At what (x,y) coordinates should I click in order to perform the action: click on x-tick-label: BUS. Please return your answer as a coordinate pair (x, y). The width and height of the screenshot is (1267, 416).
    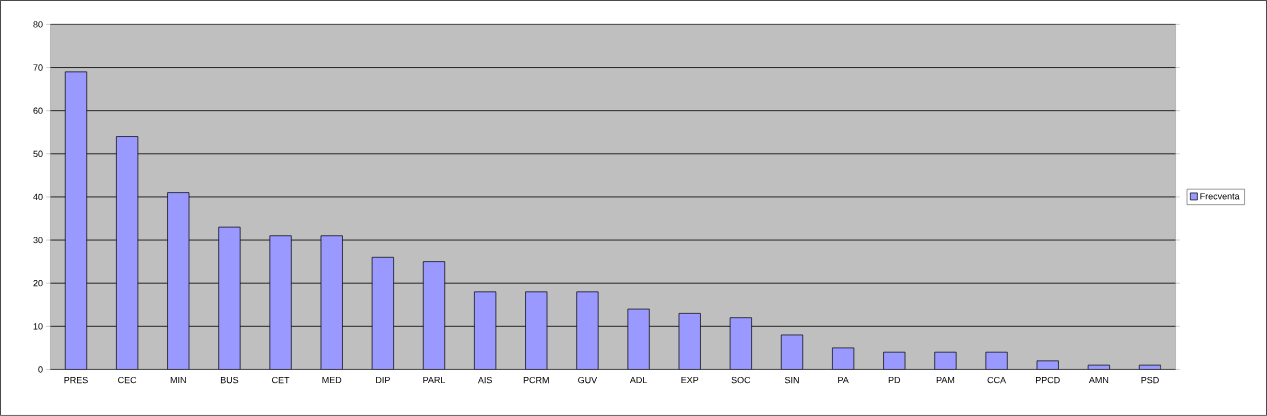
    Looking at the image, I should click on (229, 380).